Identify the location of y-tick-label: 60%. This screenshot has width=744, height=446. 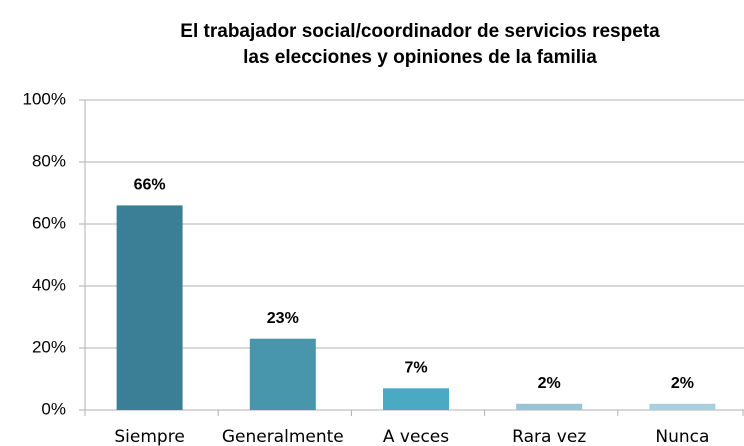
(49, 222).